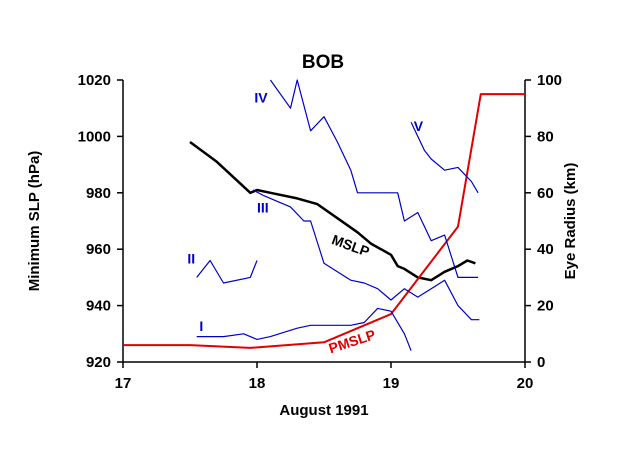 The image size is (636, 460). Describe the element at coordinates (545, 136) in the screenshot. I see `y-right-tick-label: 80` at that location.